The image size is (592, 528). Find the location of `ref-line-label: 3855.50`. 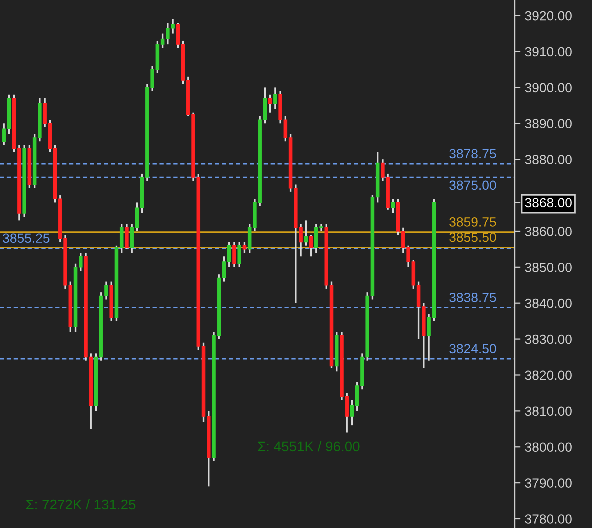

ref-line-label: 3855.50 is located at coordinates (473, 237).